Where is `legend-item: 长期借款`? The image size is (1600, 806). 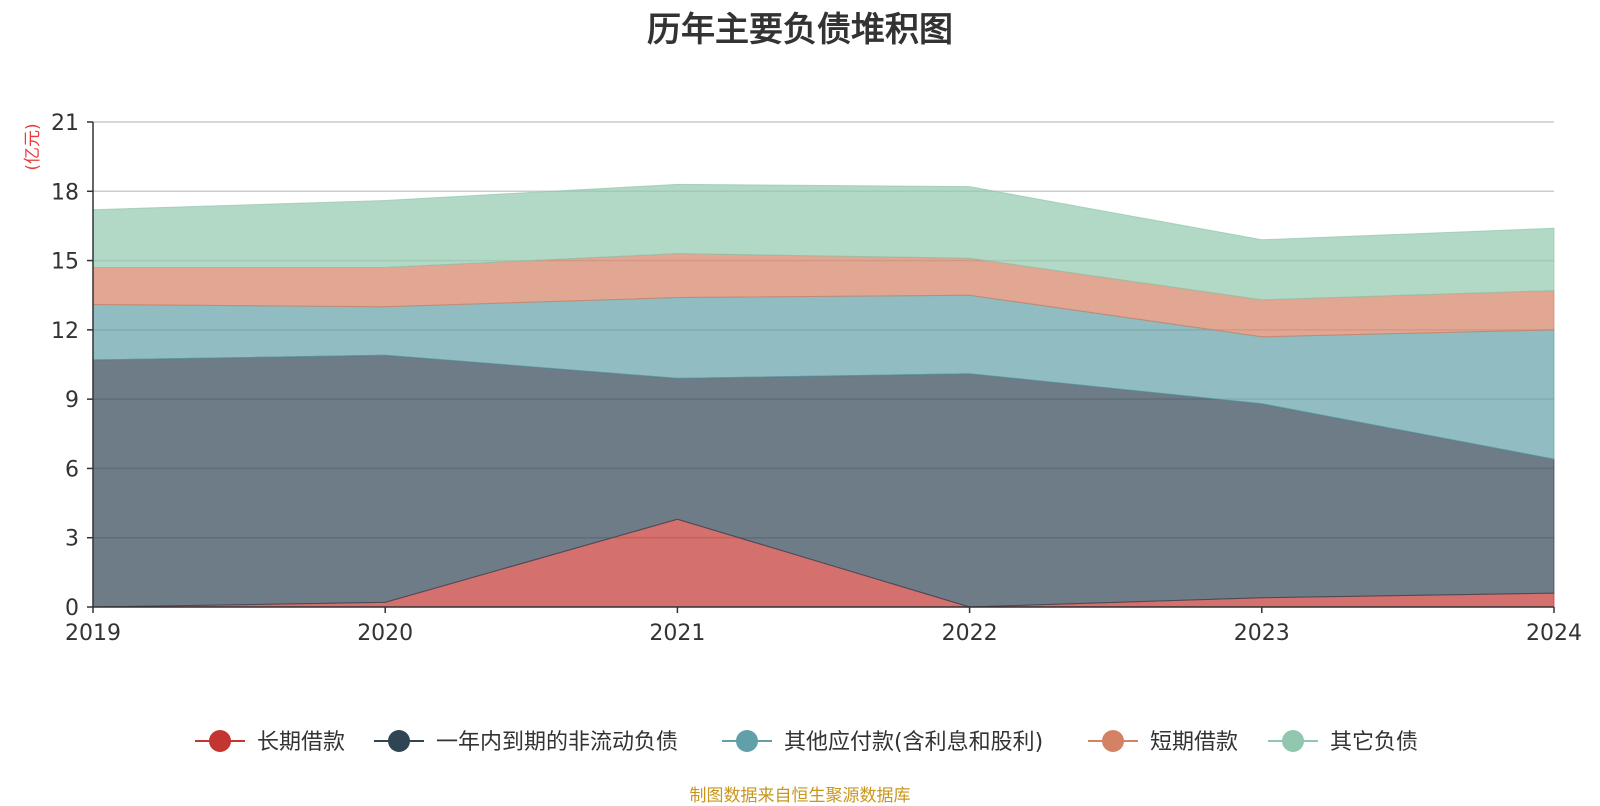
legend-item: 长期借款 is located at coordinates (270, 742).